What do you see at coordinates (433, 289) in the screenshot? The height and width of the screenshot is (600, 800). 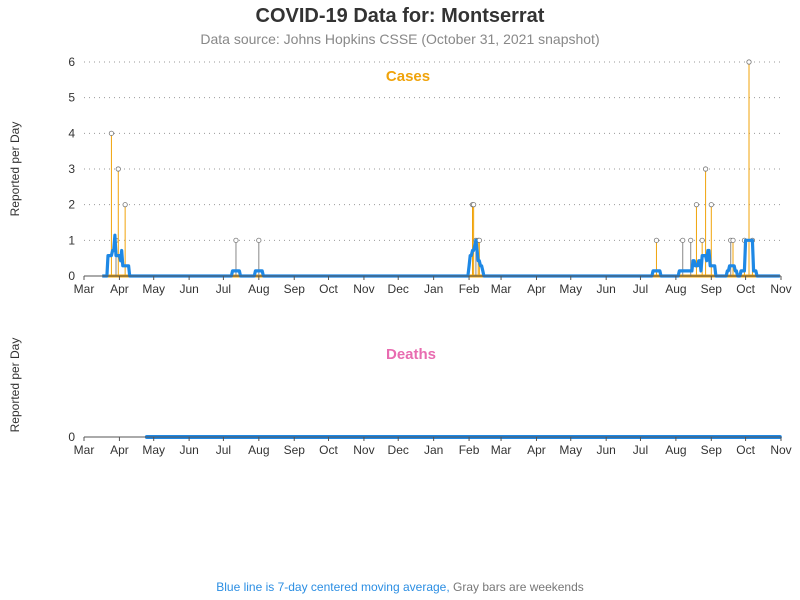 I see `cases-x-tick-label: Jan` at bounding box center [433, 289].